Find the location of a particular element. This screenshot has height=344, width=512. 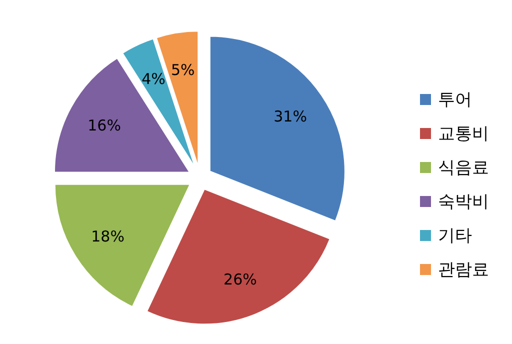

data-label: 5% is located at coordinates (183, 70).